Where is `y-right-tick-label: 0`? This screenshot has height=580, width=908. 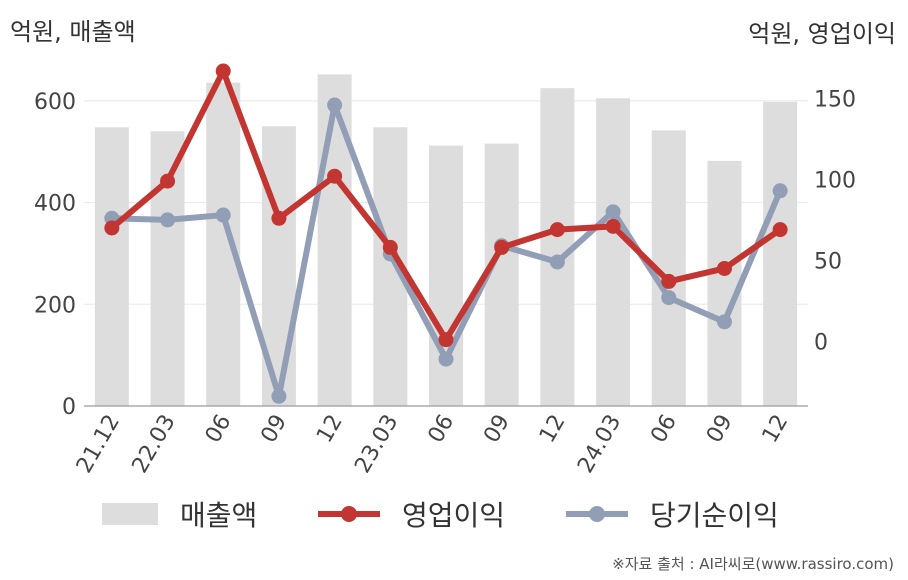
y-right-tick-label: 0 is located at coordinates (821, 342).